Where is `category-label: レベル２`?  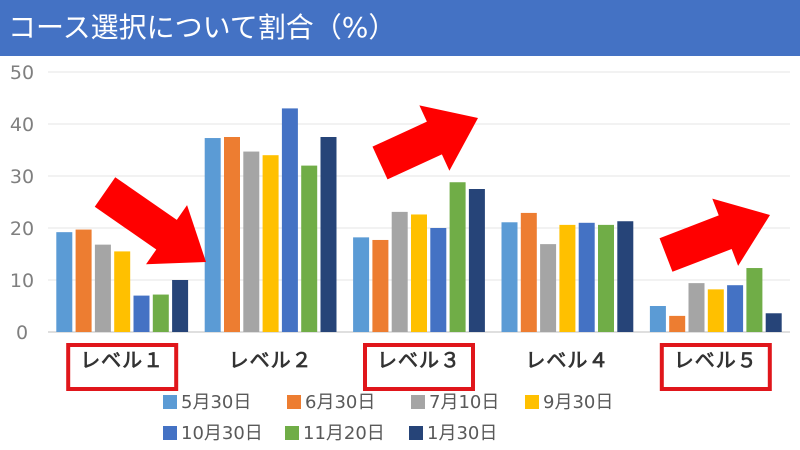 category-label: レベル２ is located at coordinates (271, 360).